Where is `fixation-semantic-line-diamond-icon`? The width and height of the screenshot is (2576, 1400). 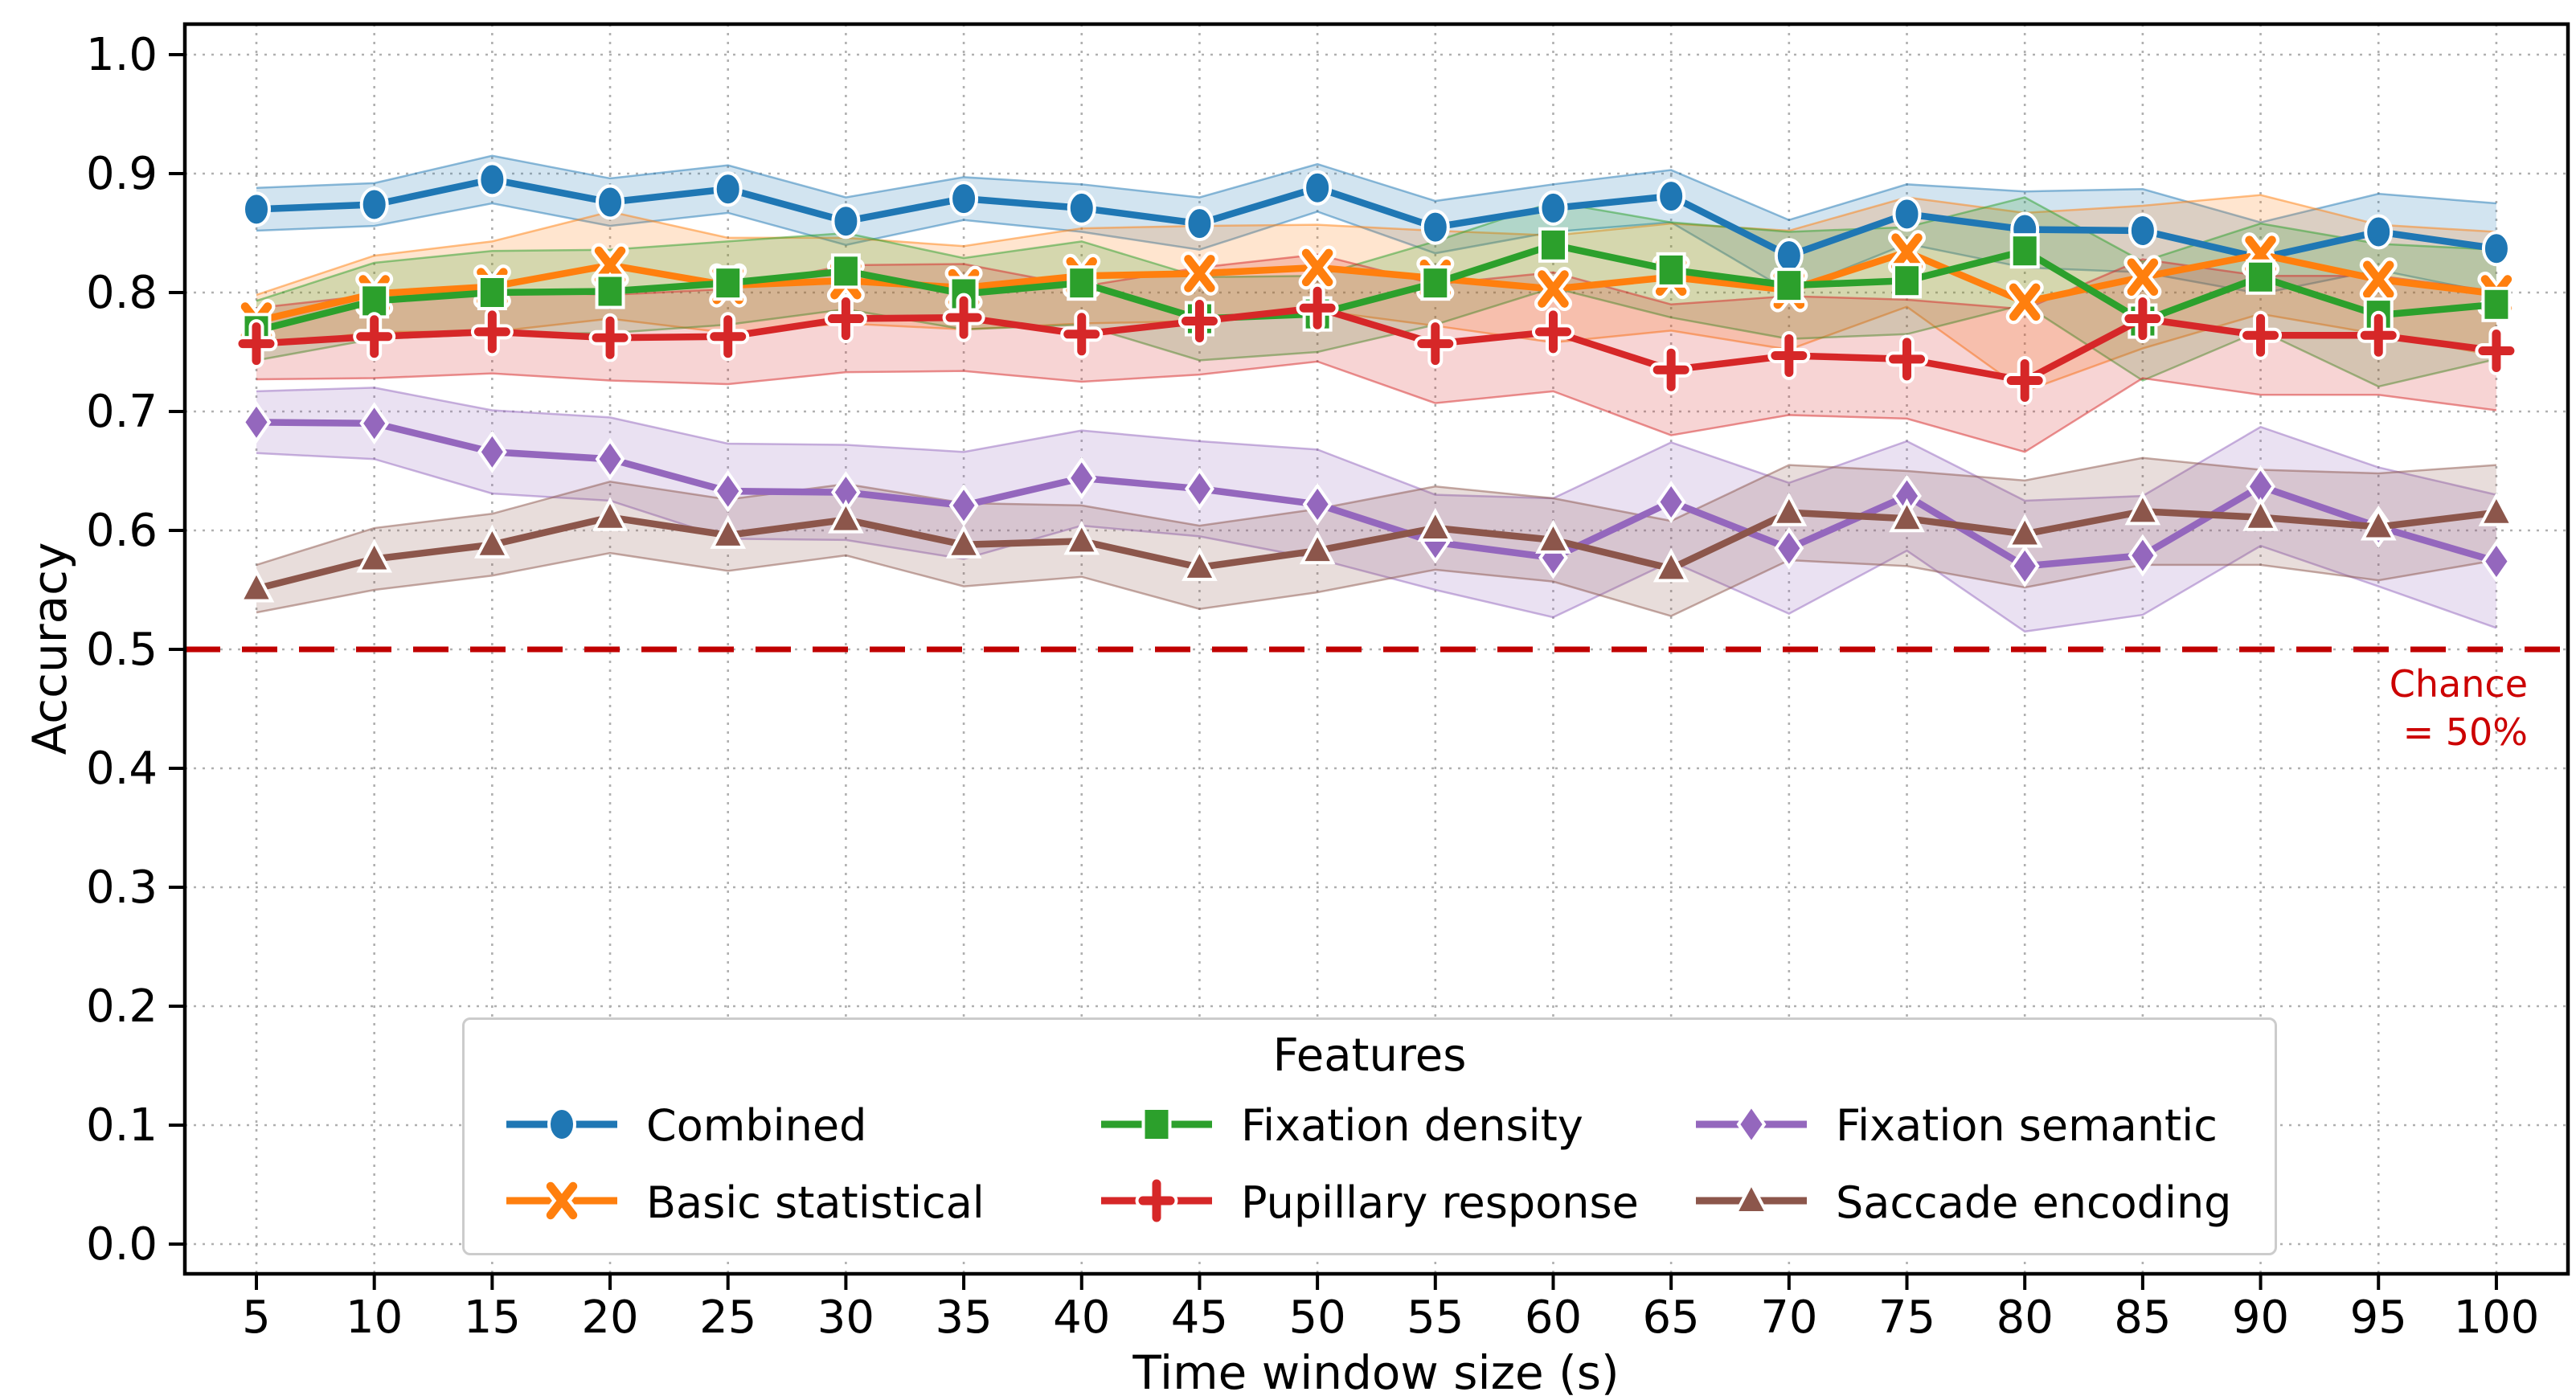
fixation-semantic-line-diamond-icon is located at coordinates (1751, 1126).